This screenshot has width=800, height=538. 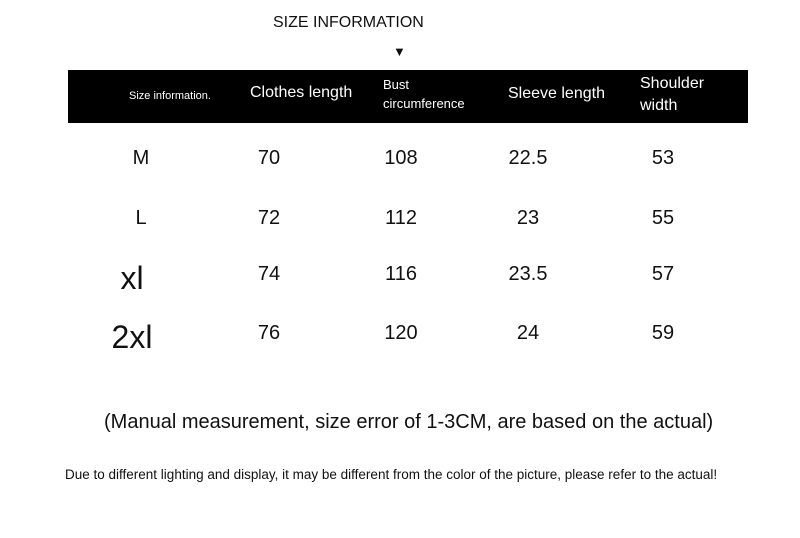 What do you see at coordinates (663, 274) in the screenshot?
I see `size-value: 57` at bounding box center [663, 274].